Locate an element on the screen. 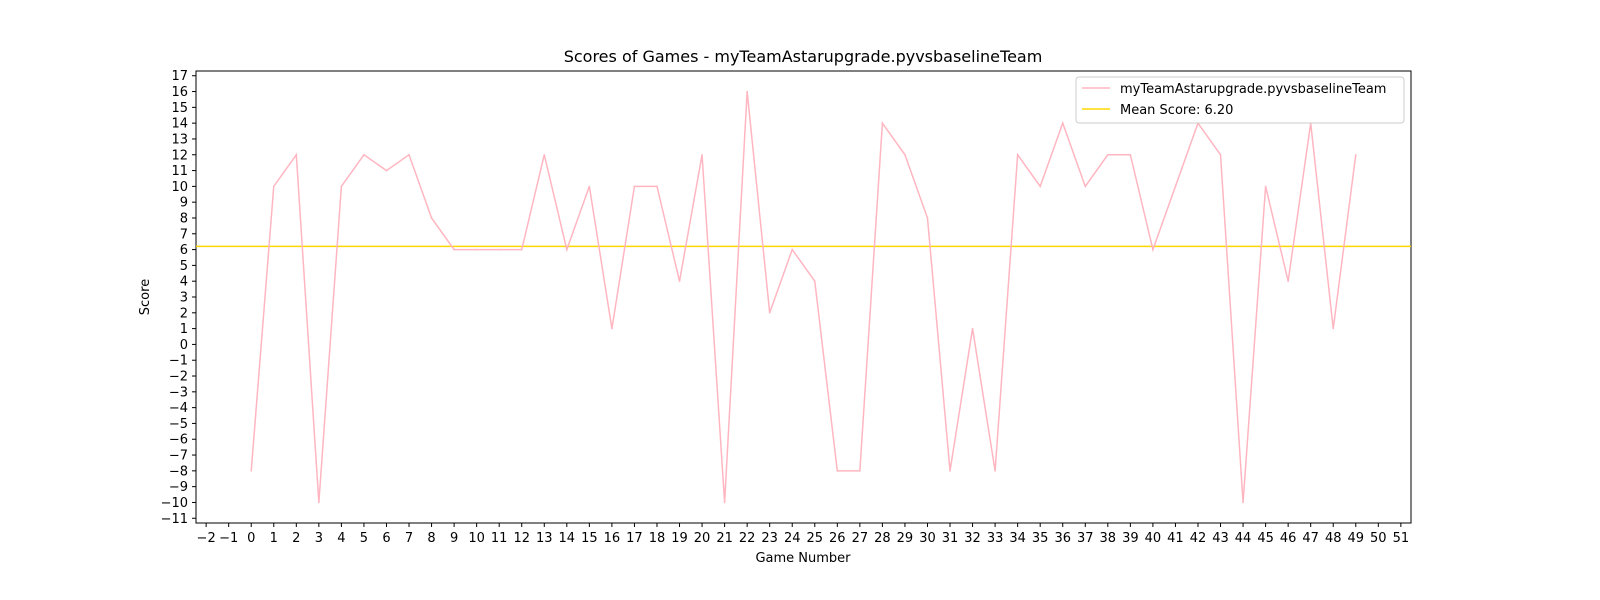 This screenshot has width=1600, height=600. y-tick-label: −2 is located at coordinates (178, 377).